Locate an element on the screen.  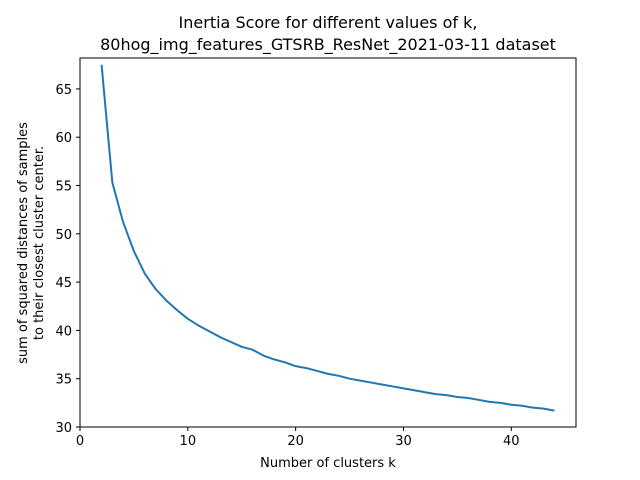
y-tick-label: 65 is located at coordinates (63, 90).